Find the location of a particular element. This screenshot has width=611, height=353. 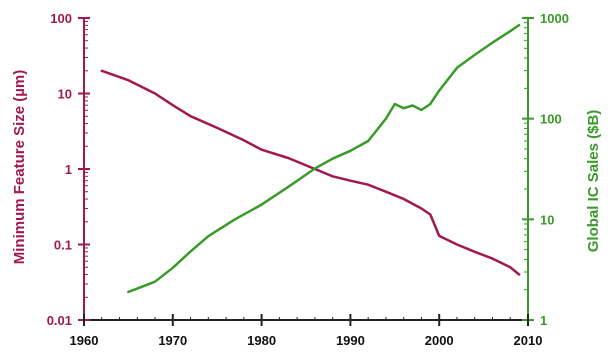

x-tick-label: 2010 is located at coordinates (528, 340).